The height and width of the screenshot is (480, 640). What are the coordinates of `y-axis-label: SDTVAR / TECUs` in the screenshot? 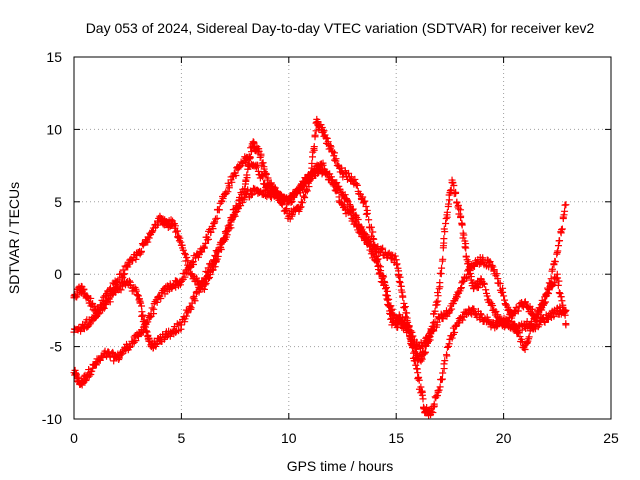 It's located at (14, 238).